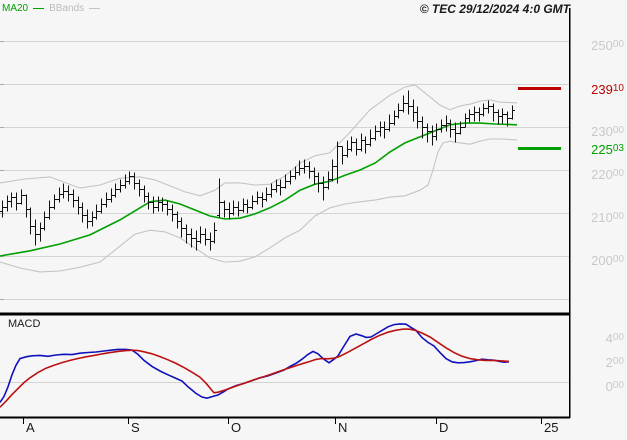 The height and width of the screenshot is (440, 627). I want to click on legend-bbands-line-icon, so click(95, 8).